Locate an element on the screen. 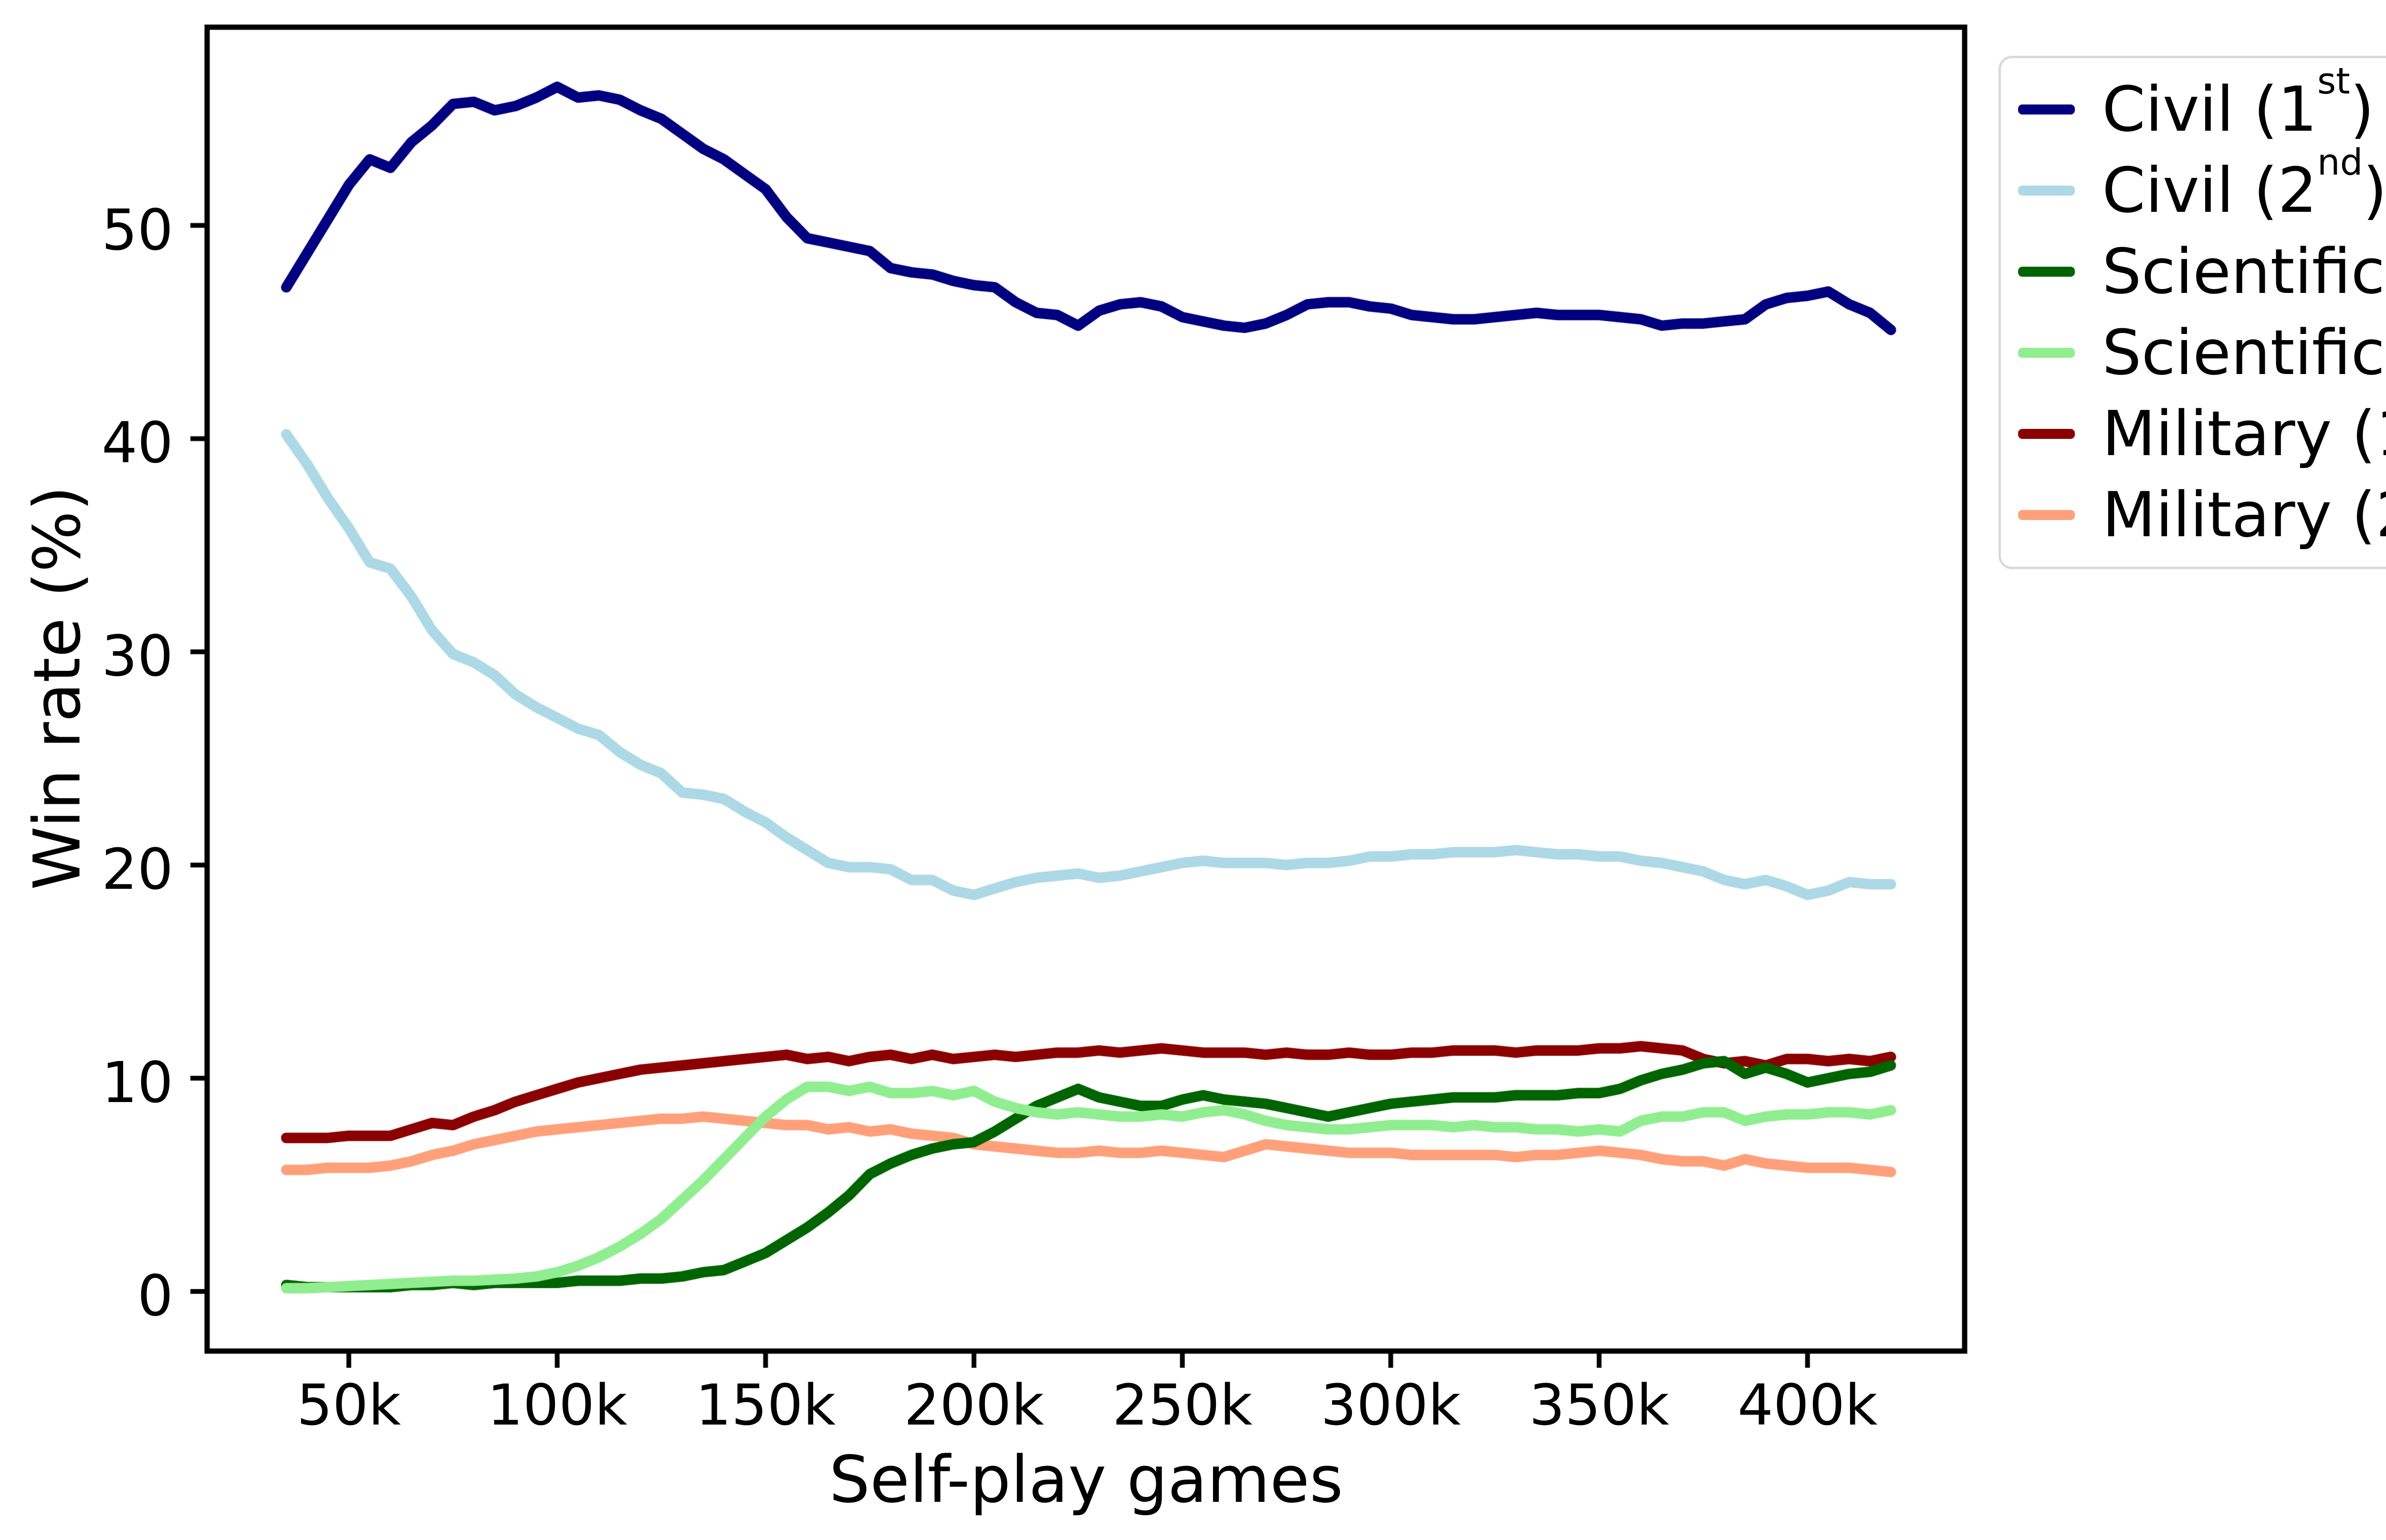 The height and width of the screenshot is (1540, 2386). x-tick-label: 50k is located at coordinates (349, 1405).